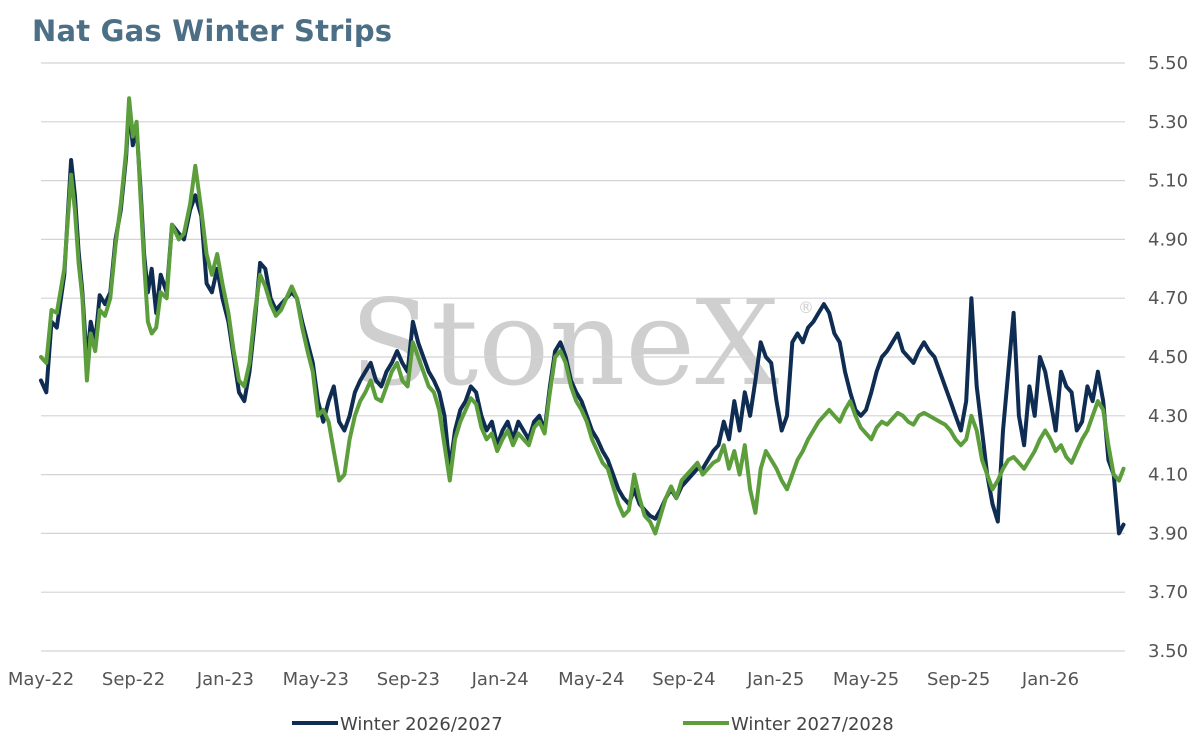 The height and width of the screenshot is (746, 1198). What do you see at coordinates (812, 724) in the screenshot?
I see `legend-label-2: Winter 2027/2028` at bounding box center [812, 724].